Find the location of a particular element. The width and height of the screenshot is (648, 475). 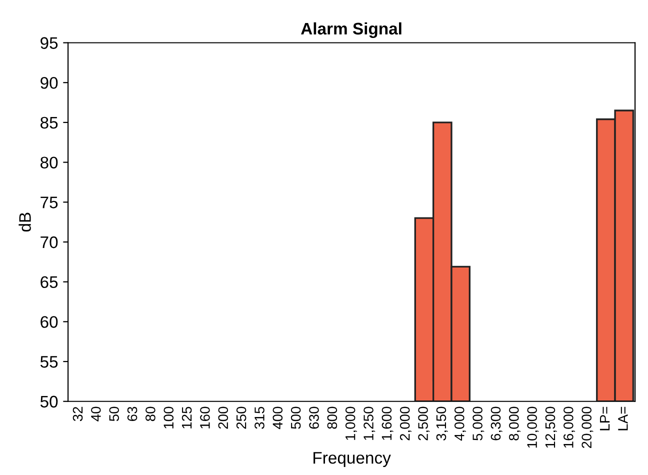

x-tick-label: 5,000 is located at coordinates (478, 423).